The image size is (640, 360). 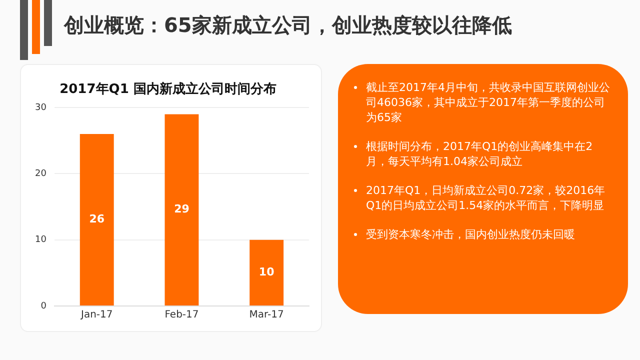 I want to click on x-tick-label: Jan-17, so click(x=96, y=315).